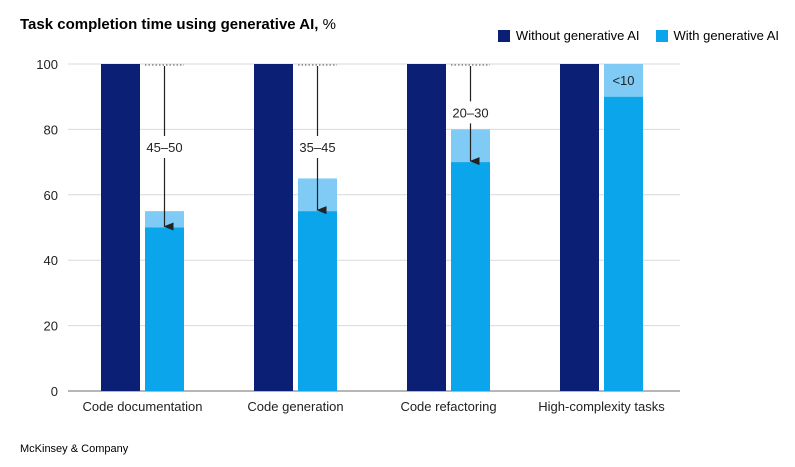 The image size is (795, 467). I want to click on reduction-label: 20–30, so click(470, 112).